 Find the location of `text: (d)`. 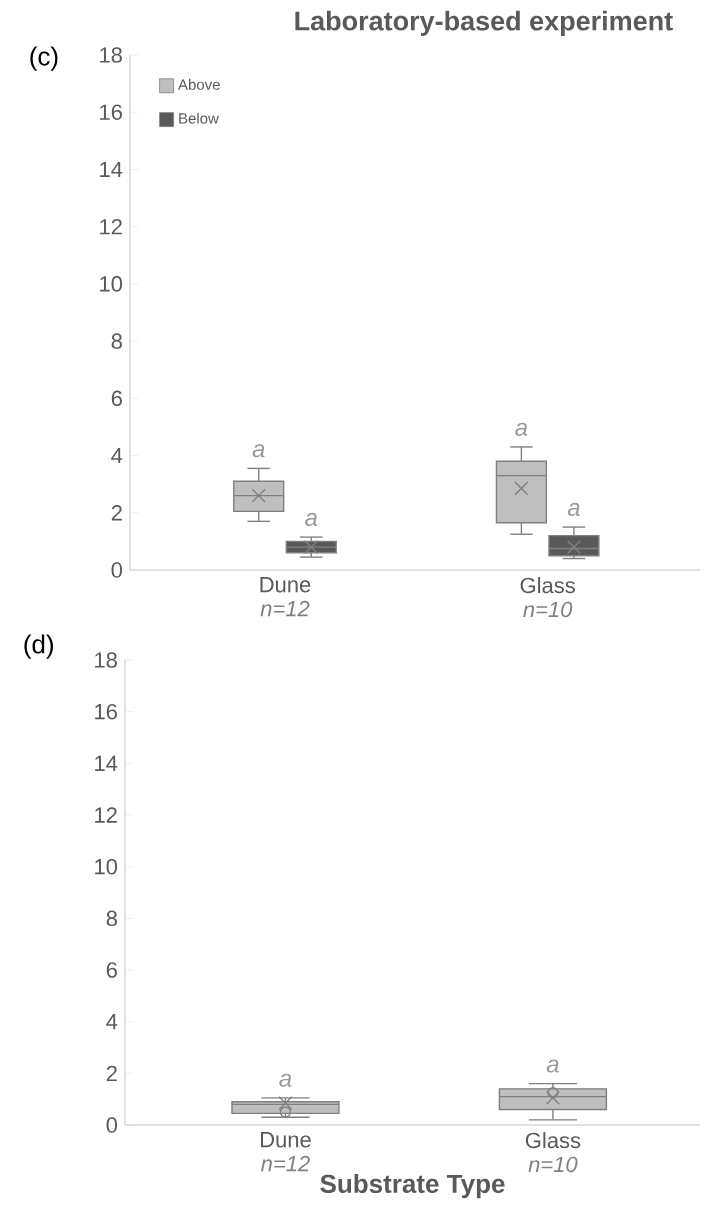

text: (d) is located at coordinates (38, 646).